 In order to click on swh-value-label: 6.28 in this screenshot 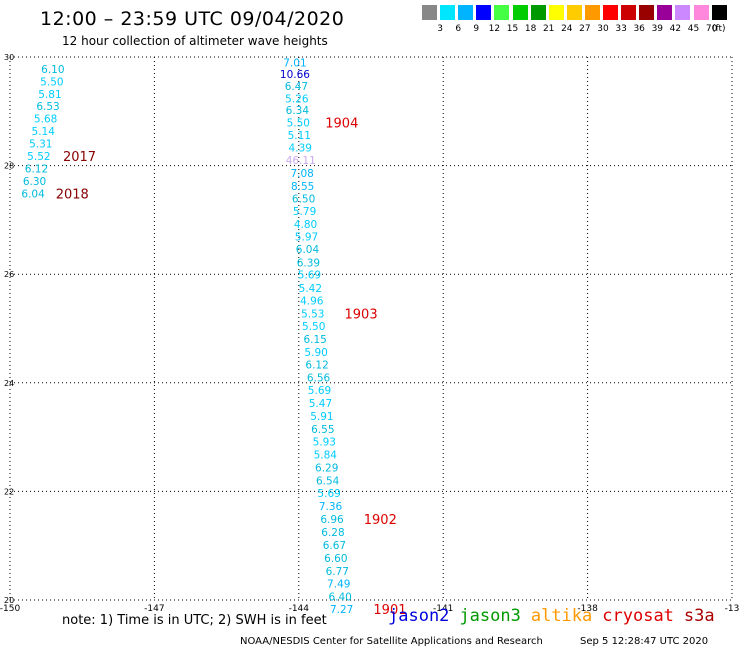, I will do `click(332, 533)`.